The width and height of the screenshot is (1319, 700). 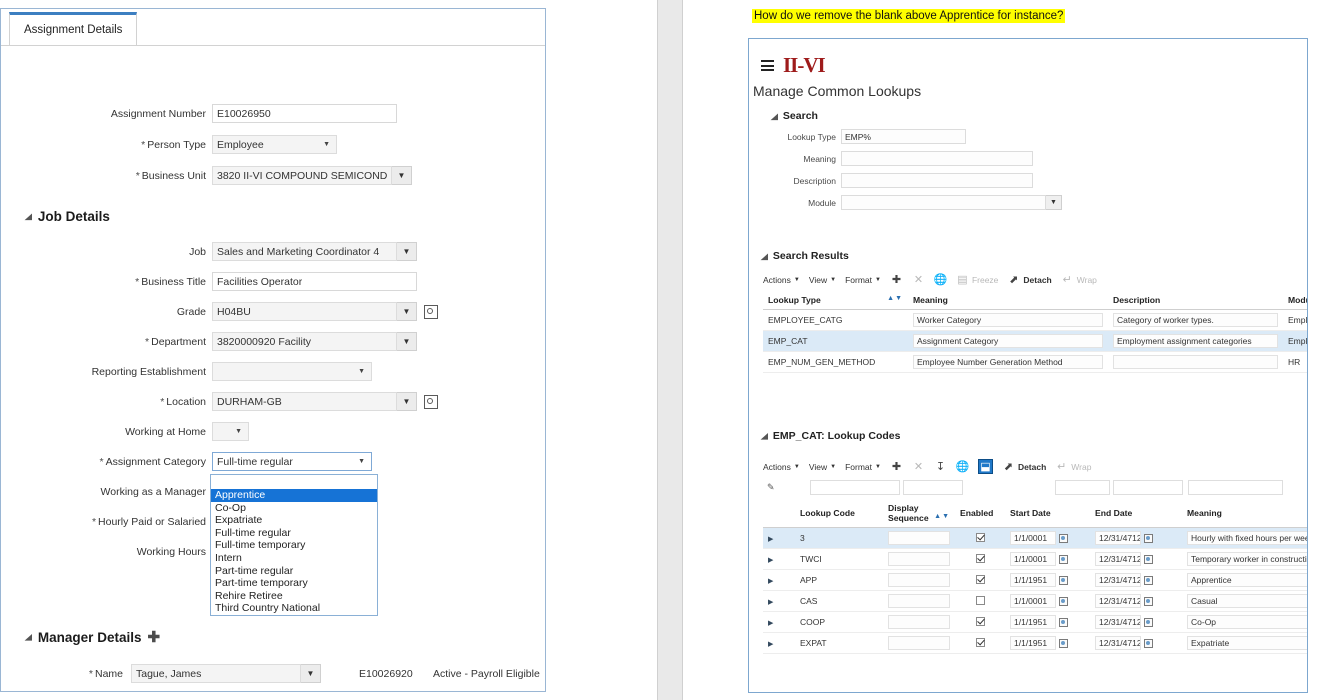 What do you see at coordinates (294, 596) in the screenshot?
I see `dropdown-option: Rehire Retiree` at bounding box center [294, 596].